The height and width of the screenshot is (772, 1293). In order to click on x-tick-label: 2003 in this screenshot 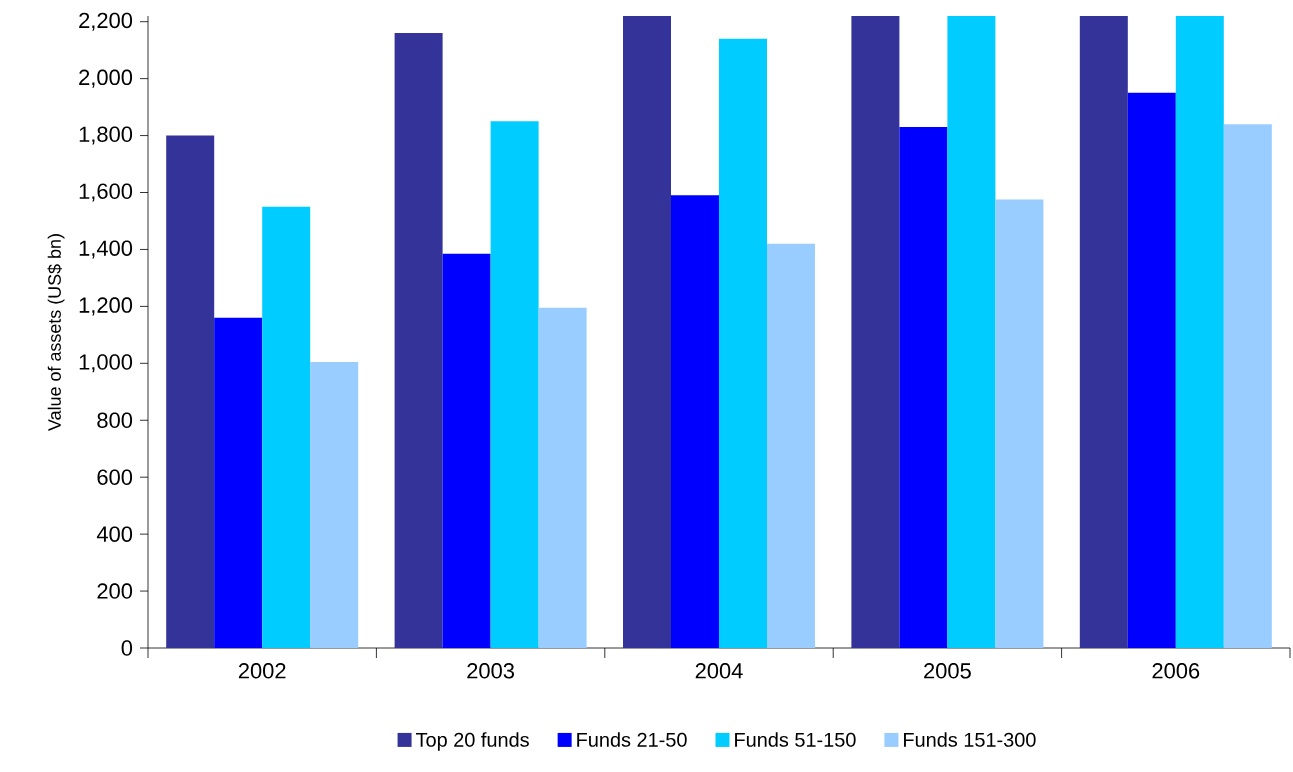, I will do `click(490, 671)`.